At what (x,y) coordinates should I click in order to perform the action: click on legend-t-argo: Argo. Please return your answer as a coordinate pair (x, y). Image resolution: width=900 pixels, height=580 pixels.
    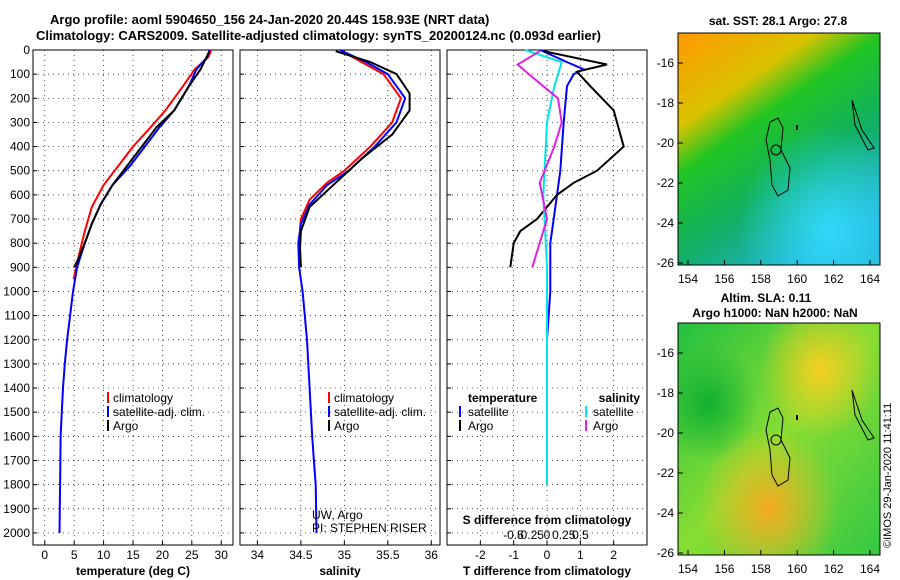
    Looking at the image, I should click on (481, 426).